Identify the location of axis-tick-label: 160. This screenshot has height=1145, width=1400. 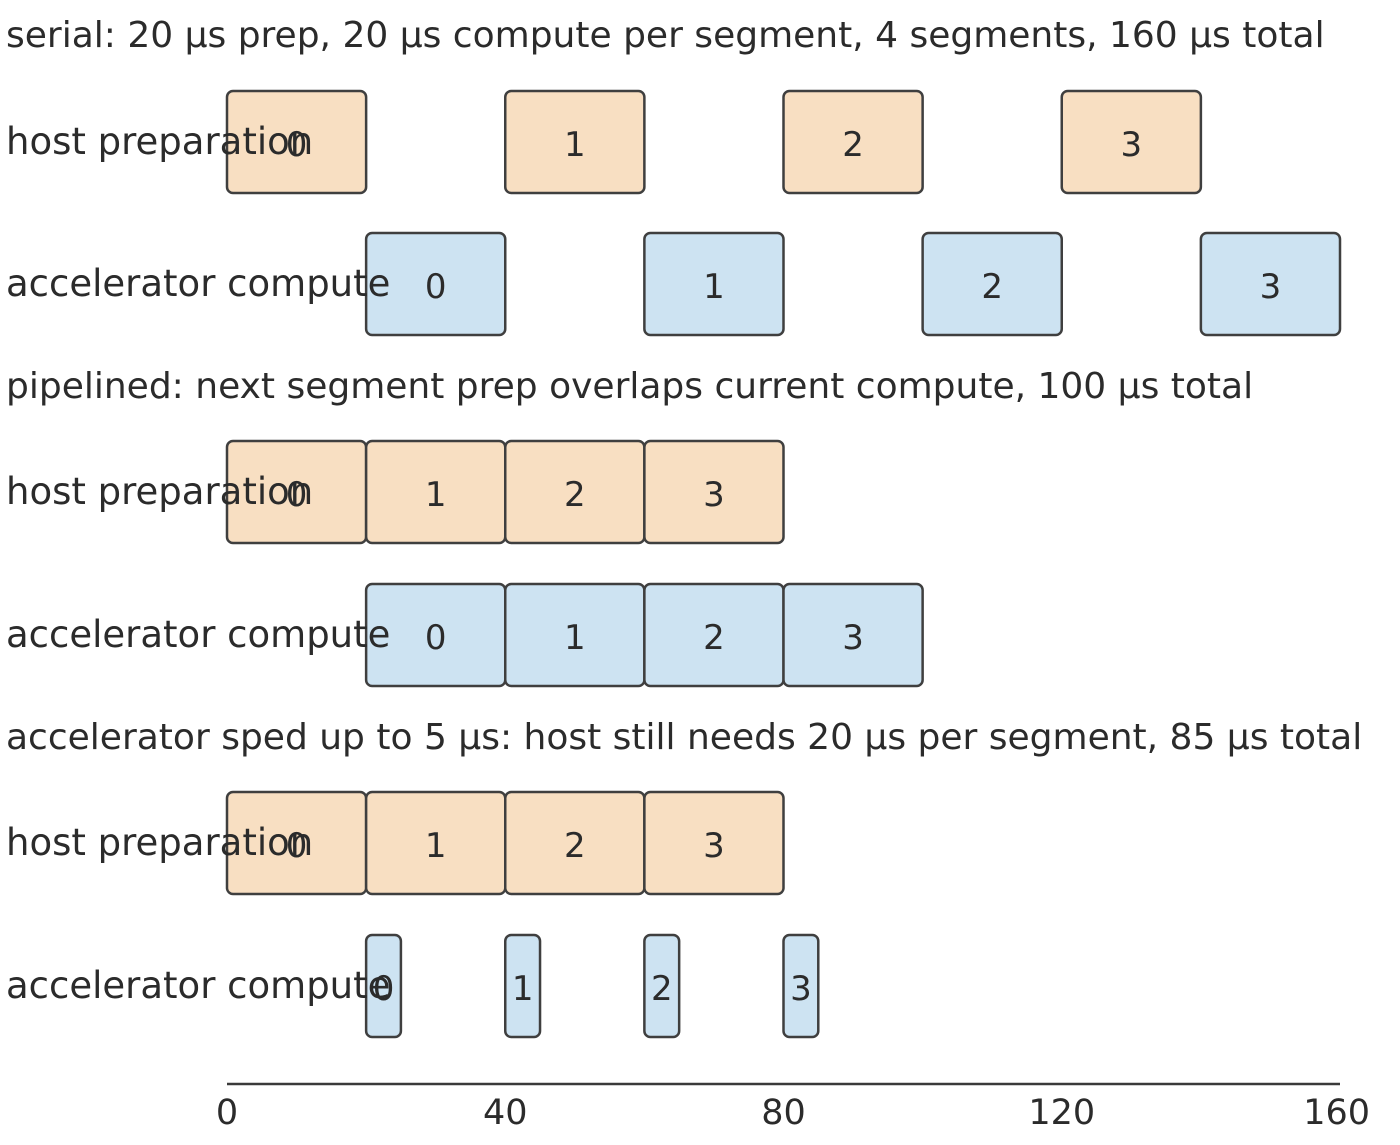
(1336, 1113).